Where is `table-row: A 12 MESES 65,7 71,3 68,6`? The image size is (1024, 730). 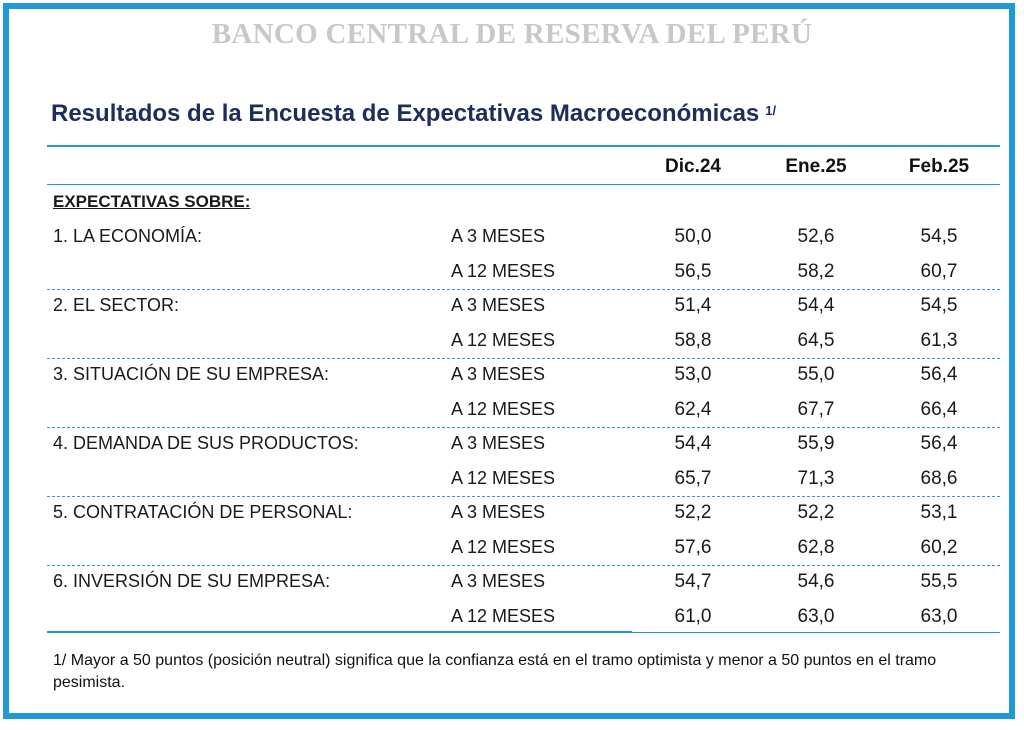 table-row: A 12 MESES 65,7 71,3 68,6 is located at coordinates (500, 485).